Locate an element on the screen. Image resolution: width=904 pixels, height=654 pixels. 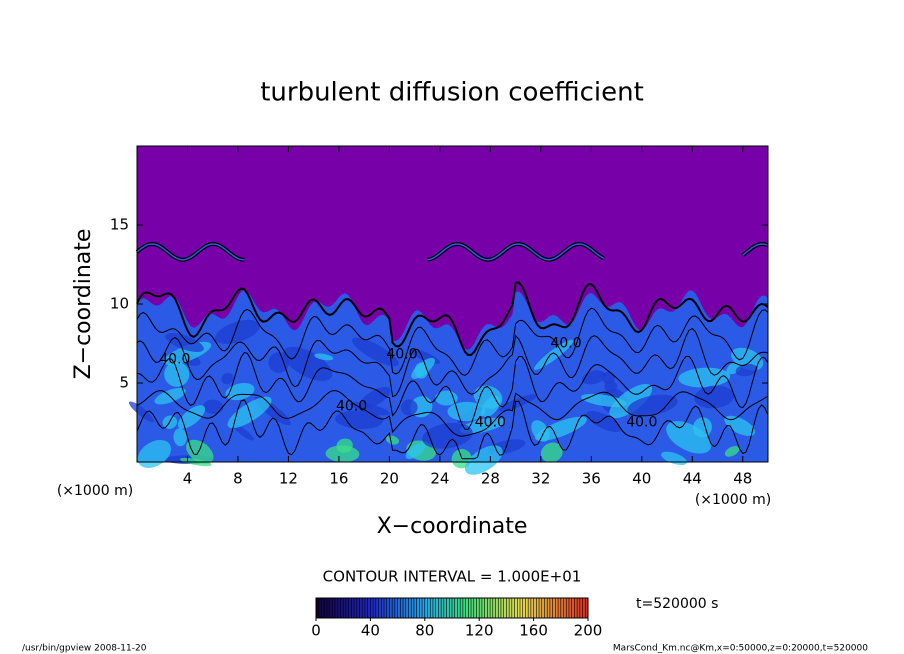
y-tick-label: 10 is located at coordinates (119, 304).